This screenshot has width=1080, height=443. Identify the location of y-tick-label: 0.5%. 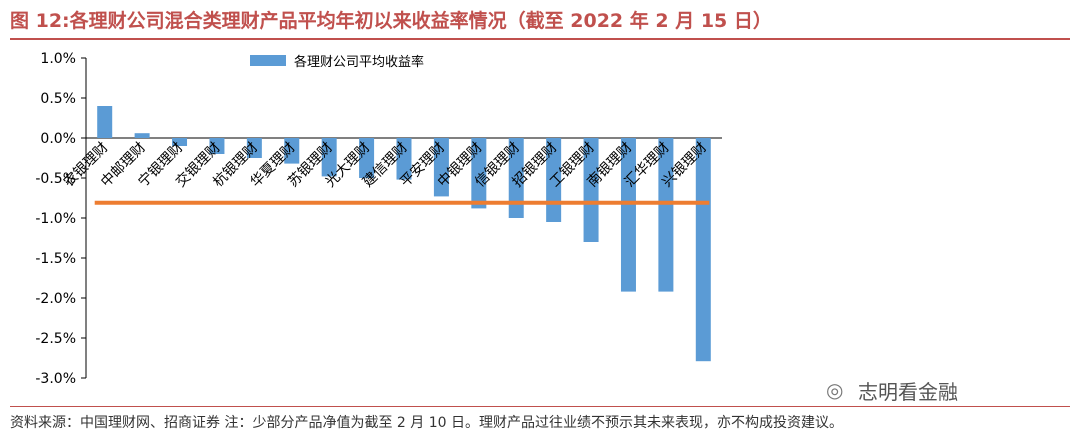
(58, 99).